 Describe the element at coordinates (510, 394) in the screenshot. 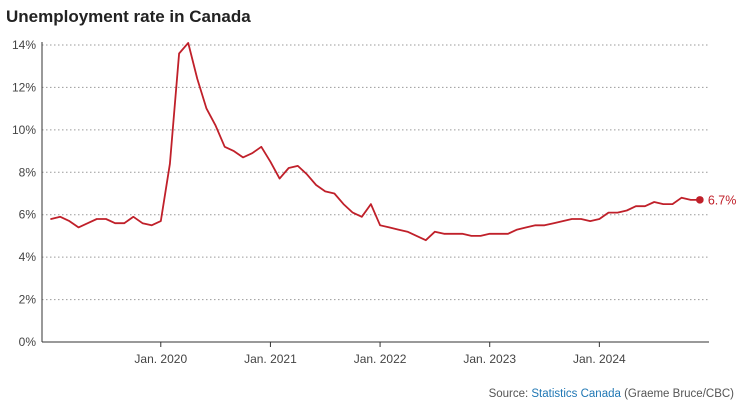

I see `source-prefix: Source:` at that location.